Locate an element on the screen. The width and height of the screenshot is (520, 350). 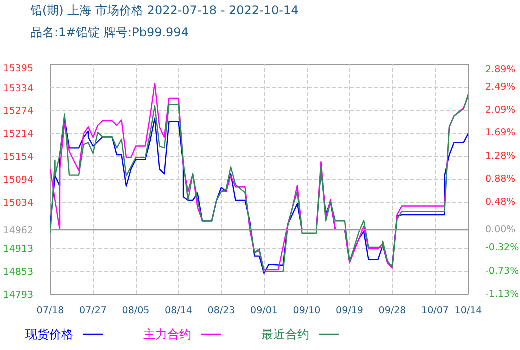
y2-tick-label: 0.00% is located at coordinates (501, 230).